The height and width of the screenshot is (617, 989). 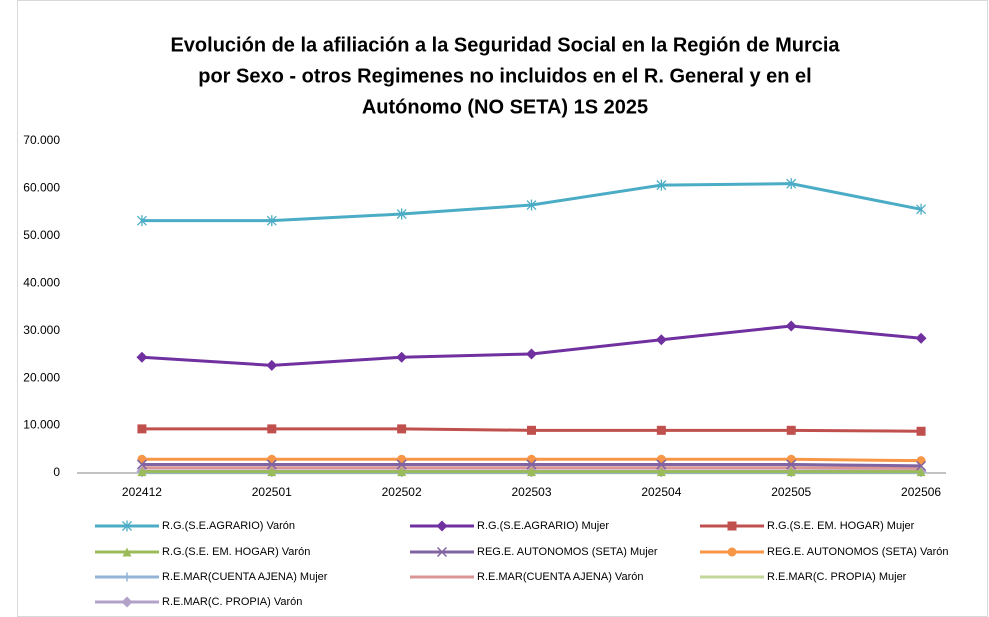 I want to click on y-tick-label: 60.000, so click(x=41, y=188).